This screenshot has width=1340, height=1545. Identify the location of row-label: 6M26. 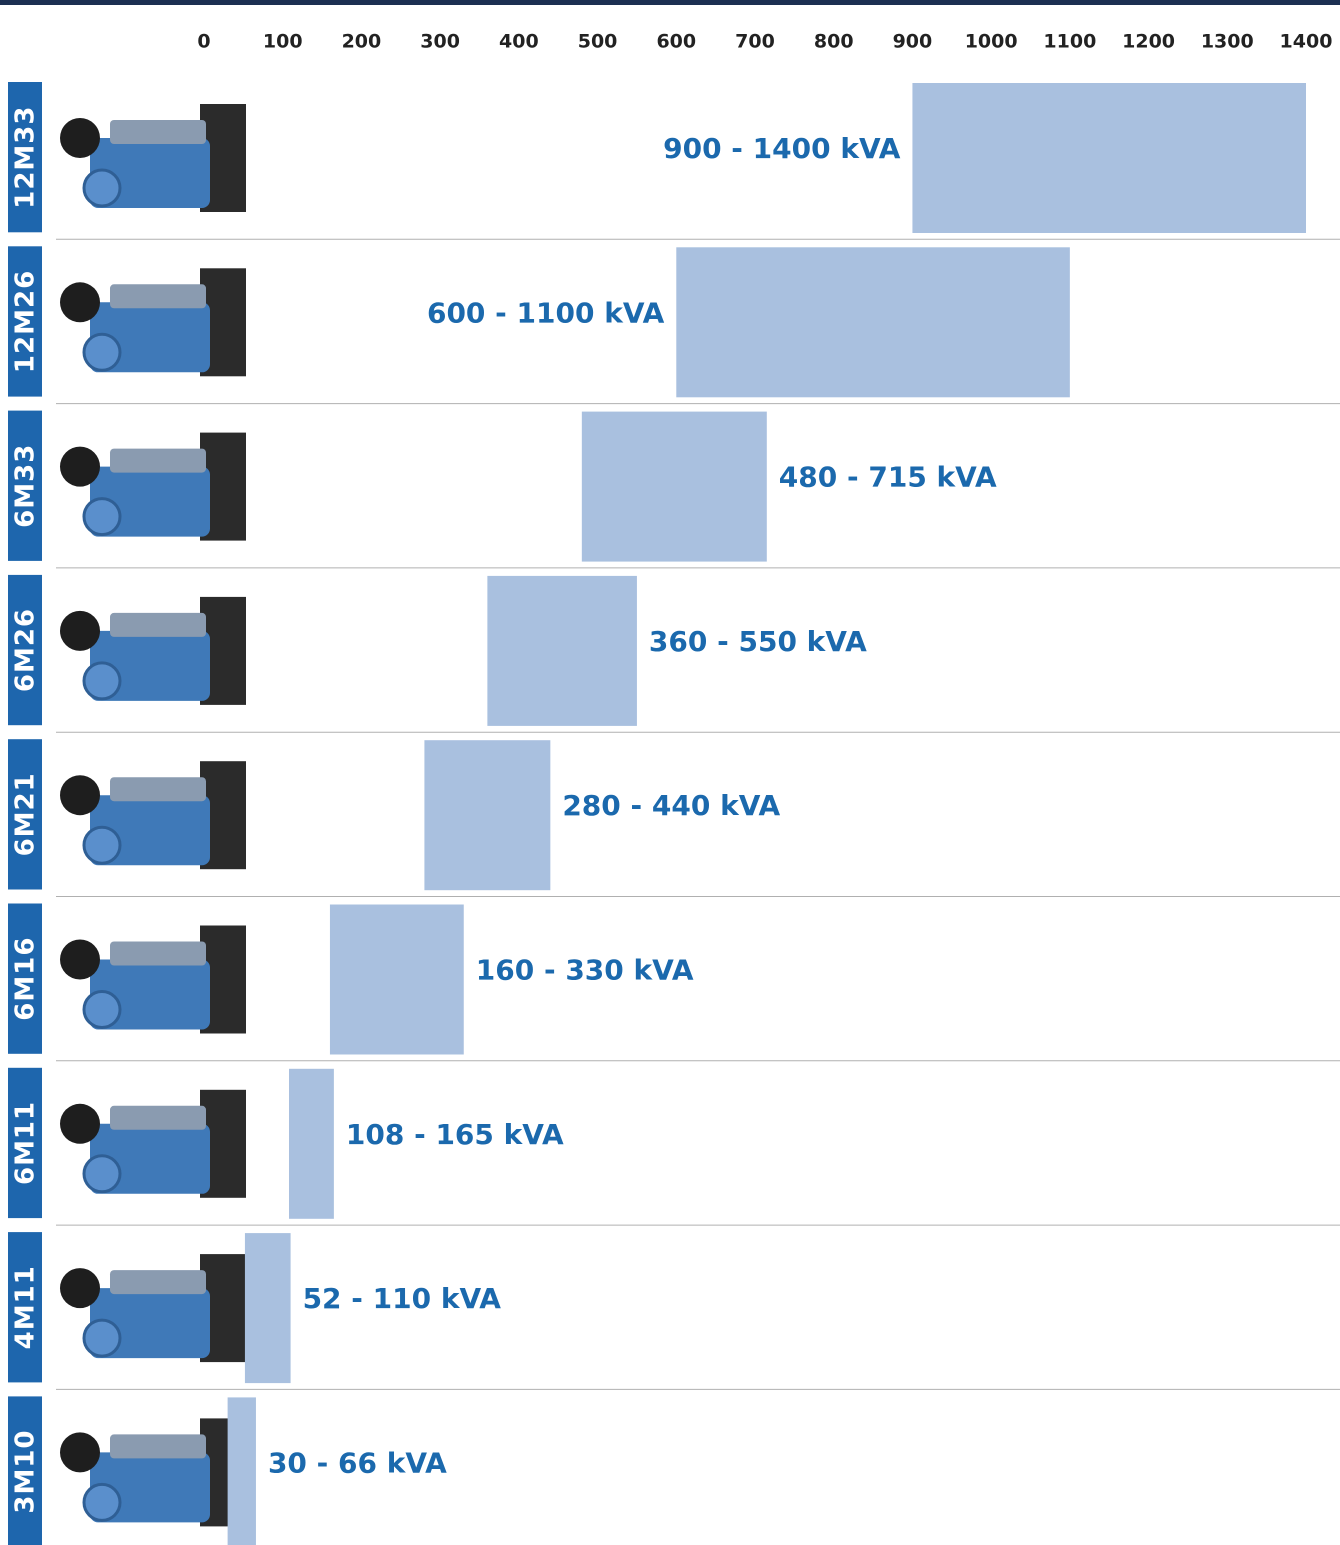
(26, 650).